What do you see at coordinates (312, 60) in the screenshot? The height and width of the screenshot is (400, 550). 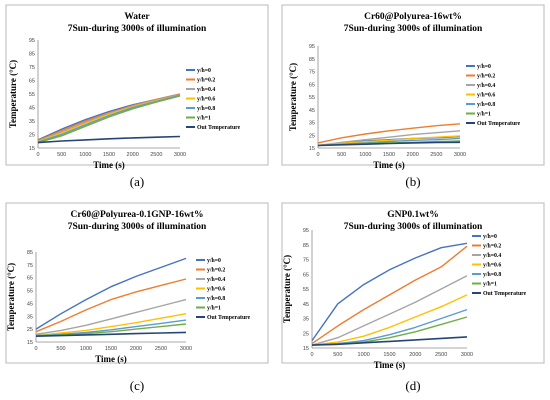 I see `y-tick-label-b: 85` at bounding box center [312, 60].